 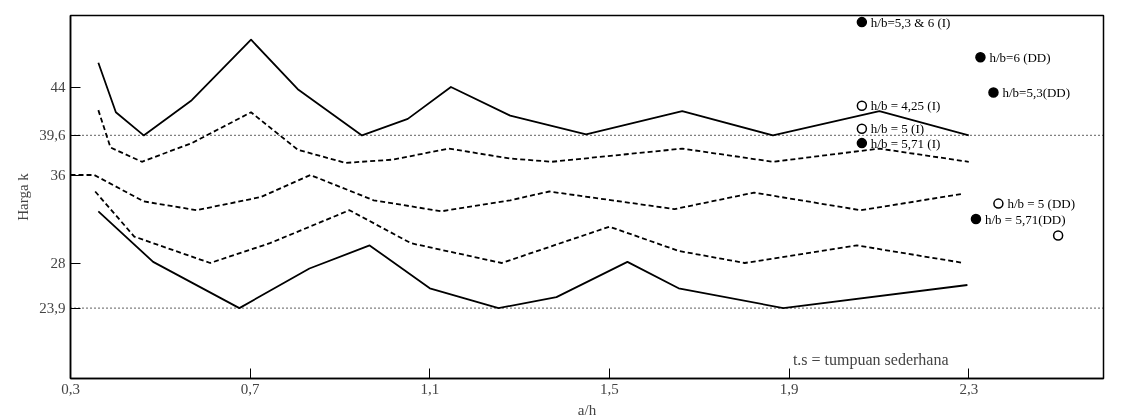 What do you see at coordinates (969, 388) in the screenshot?
I see `x-tick-label: 2,3` at bounding box center [969, 388].